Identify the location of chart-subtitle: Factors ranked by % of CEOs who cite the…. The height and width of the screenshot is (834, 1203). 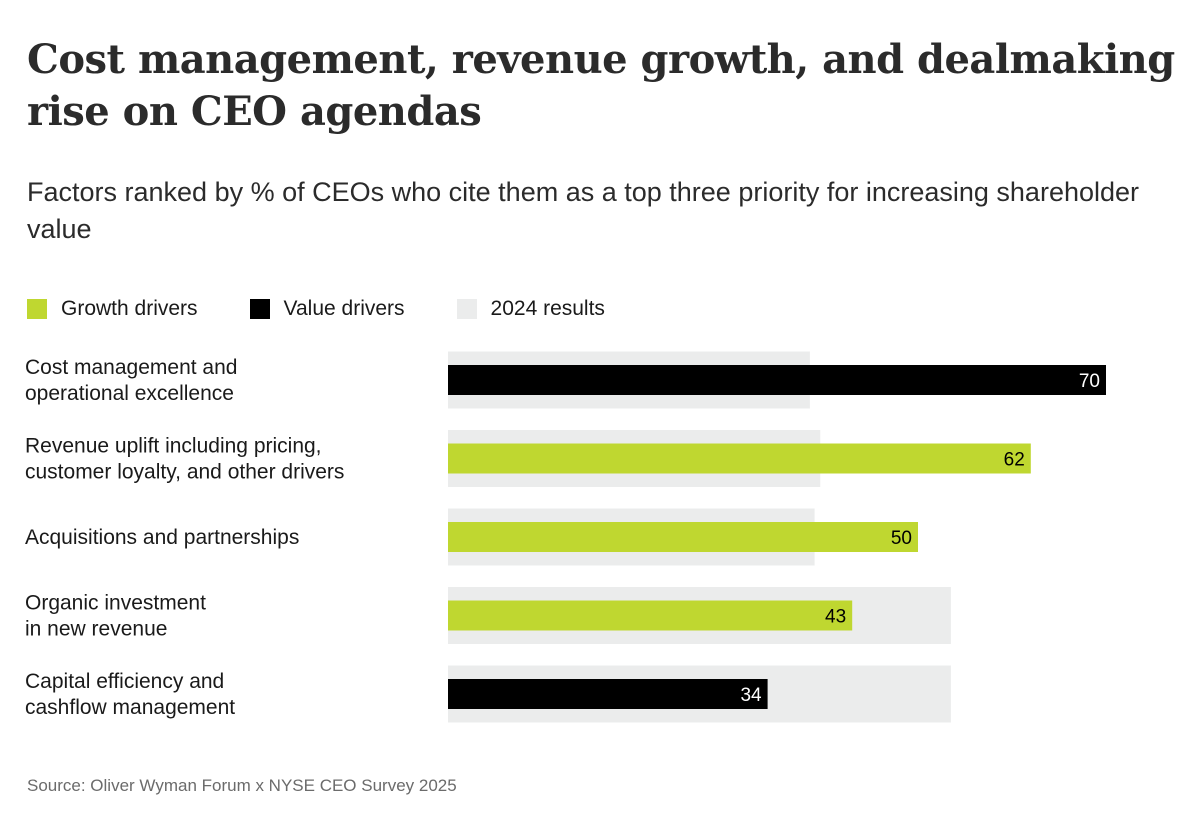
(583, 210).